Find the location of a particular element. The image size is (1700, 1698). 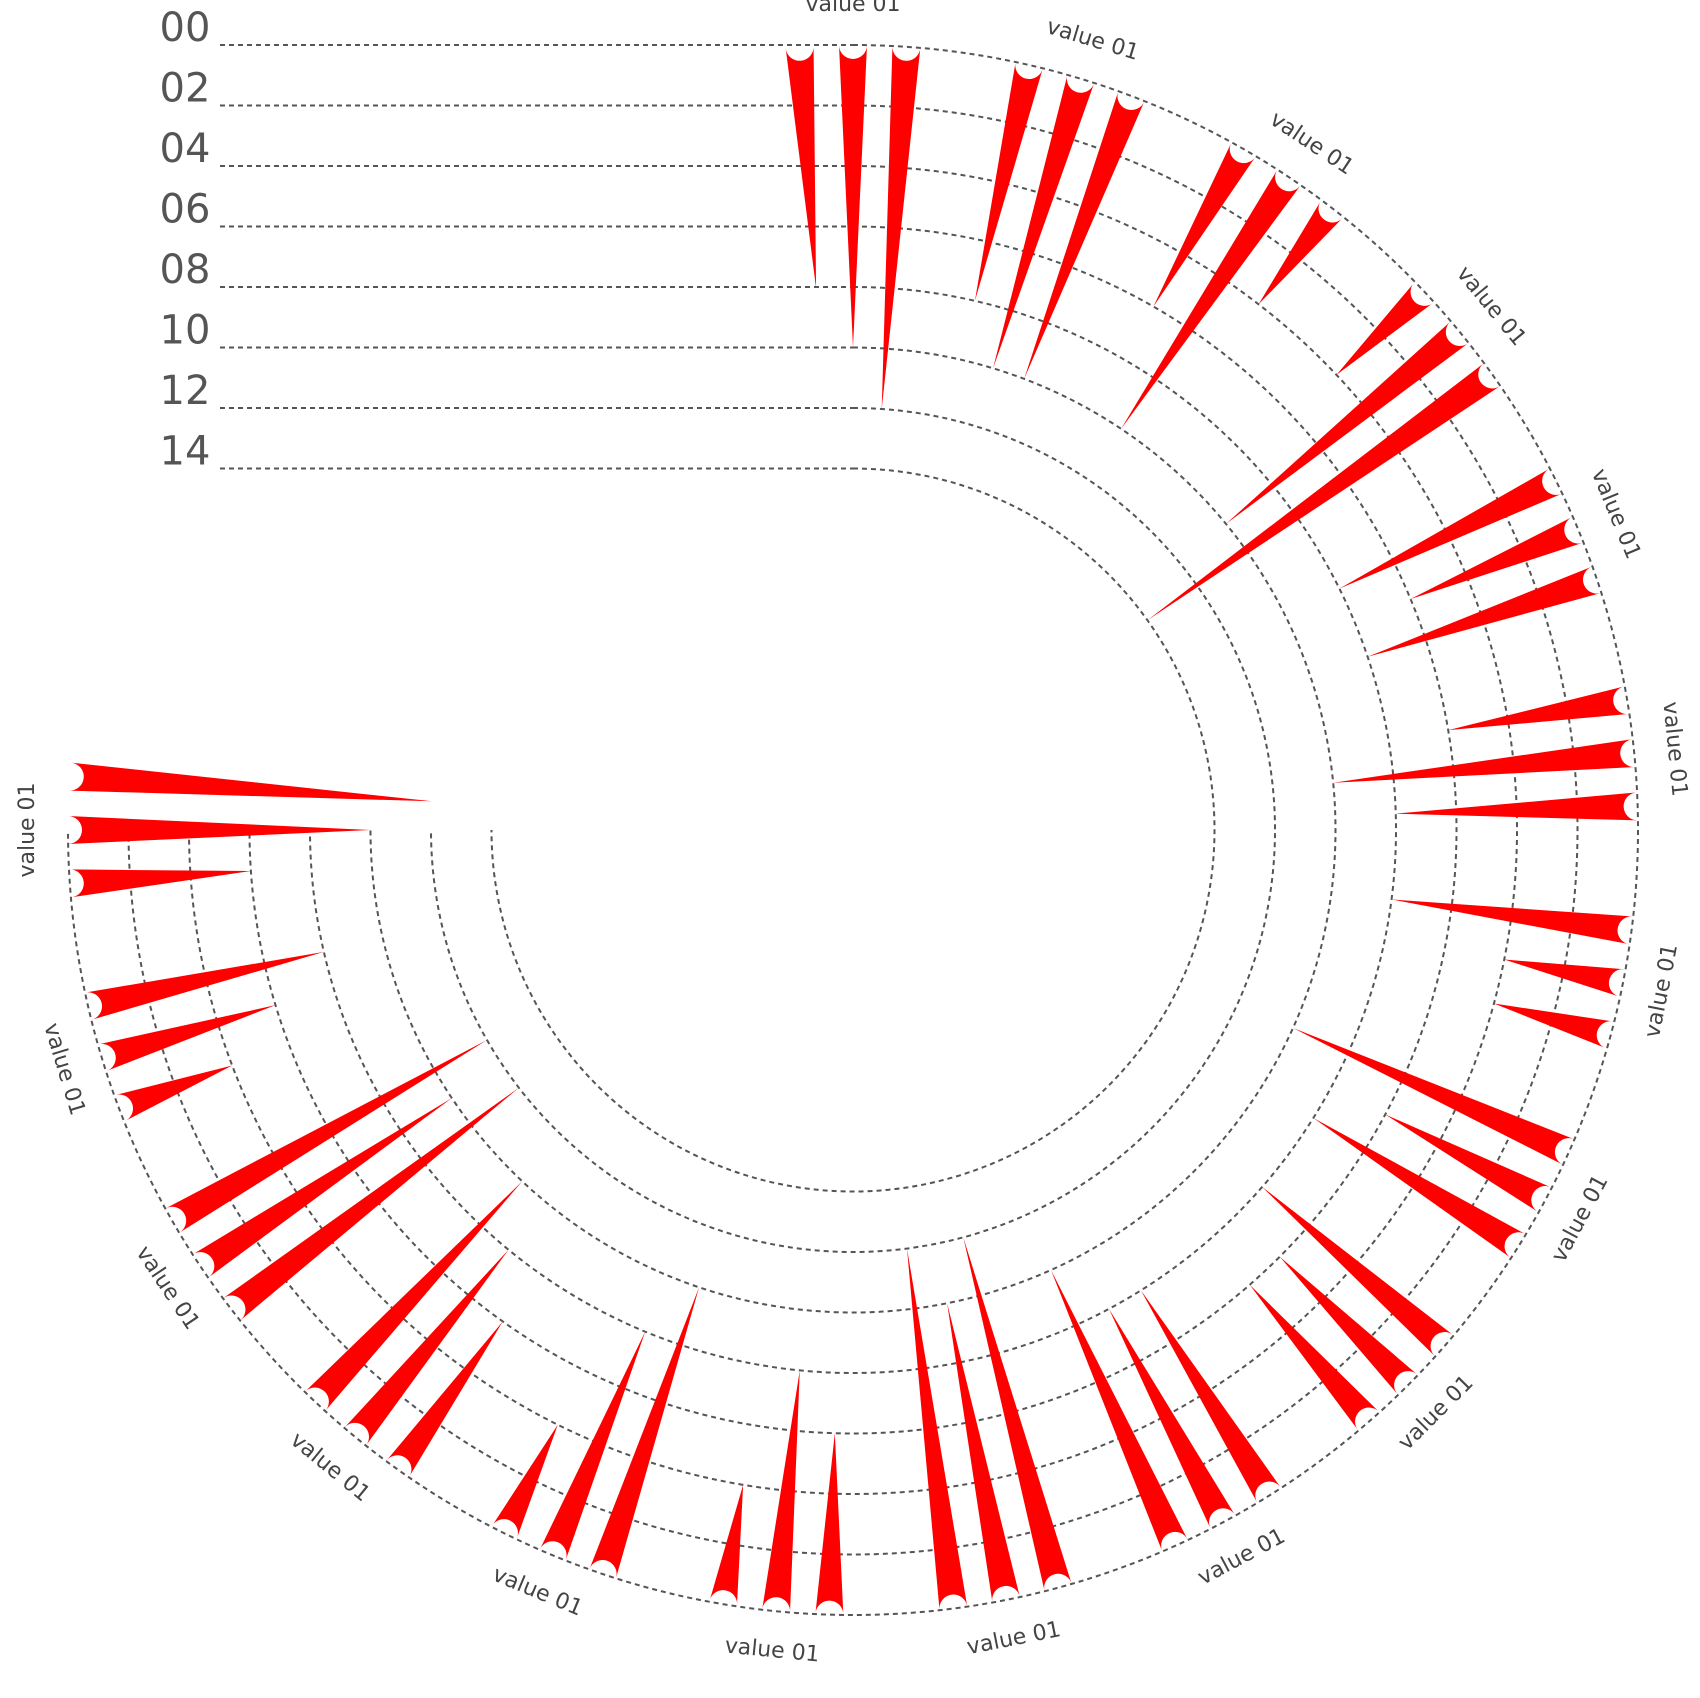

radial-tick-label: 06 is located at coordinates (185, 210).